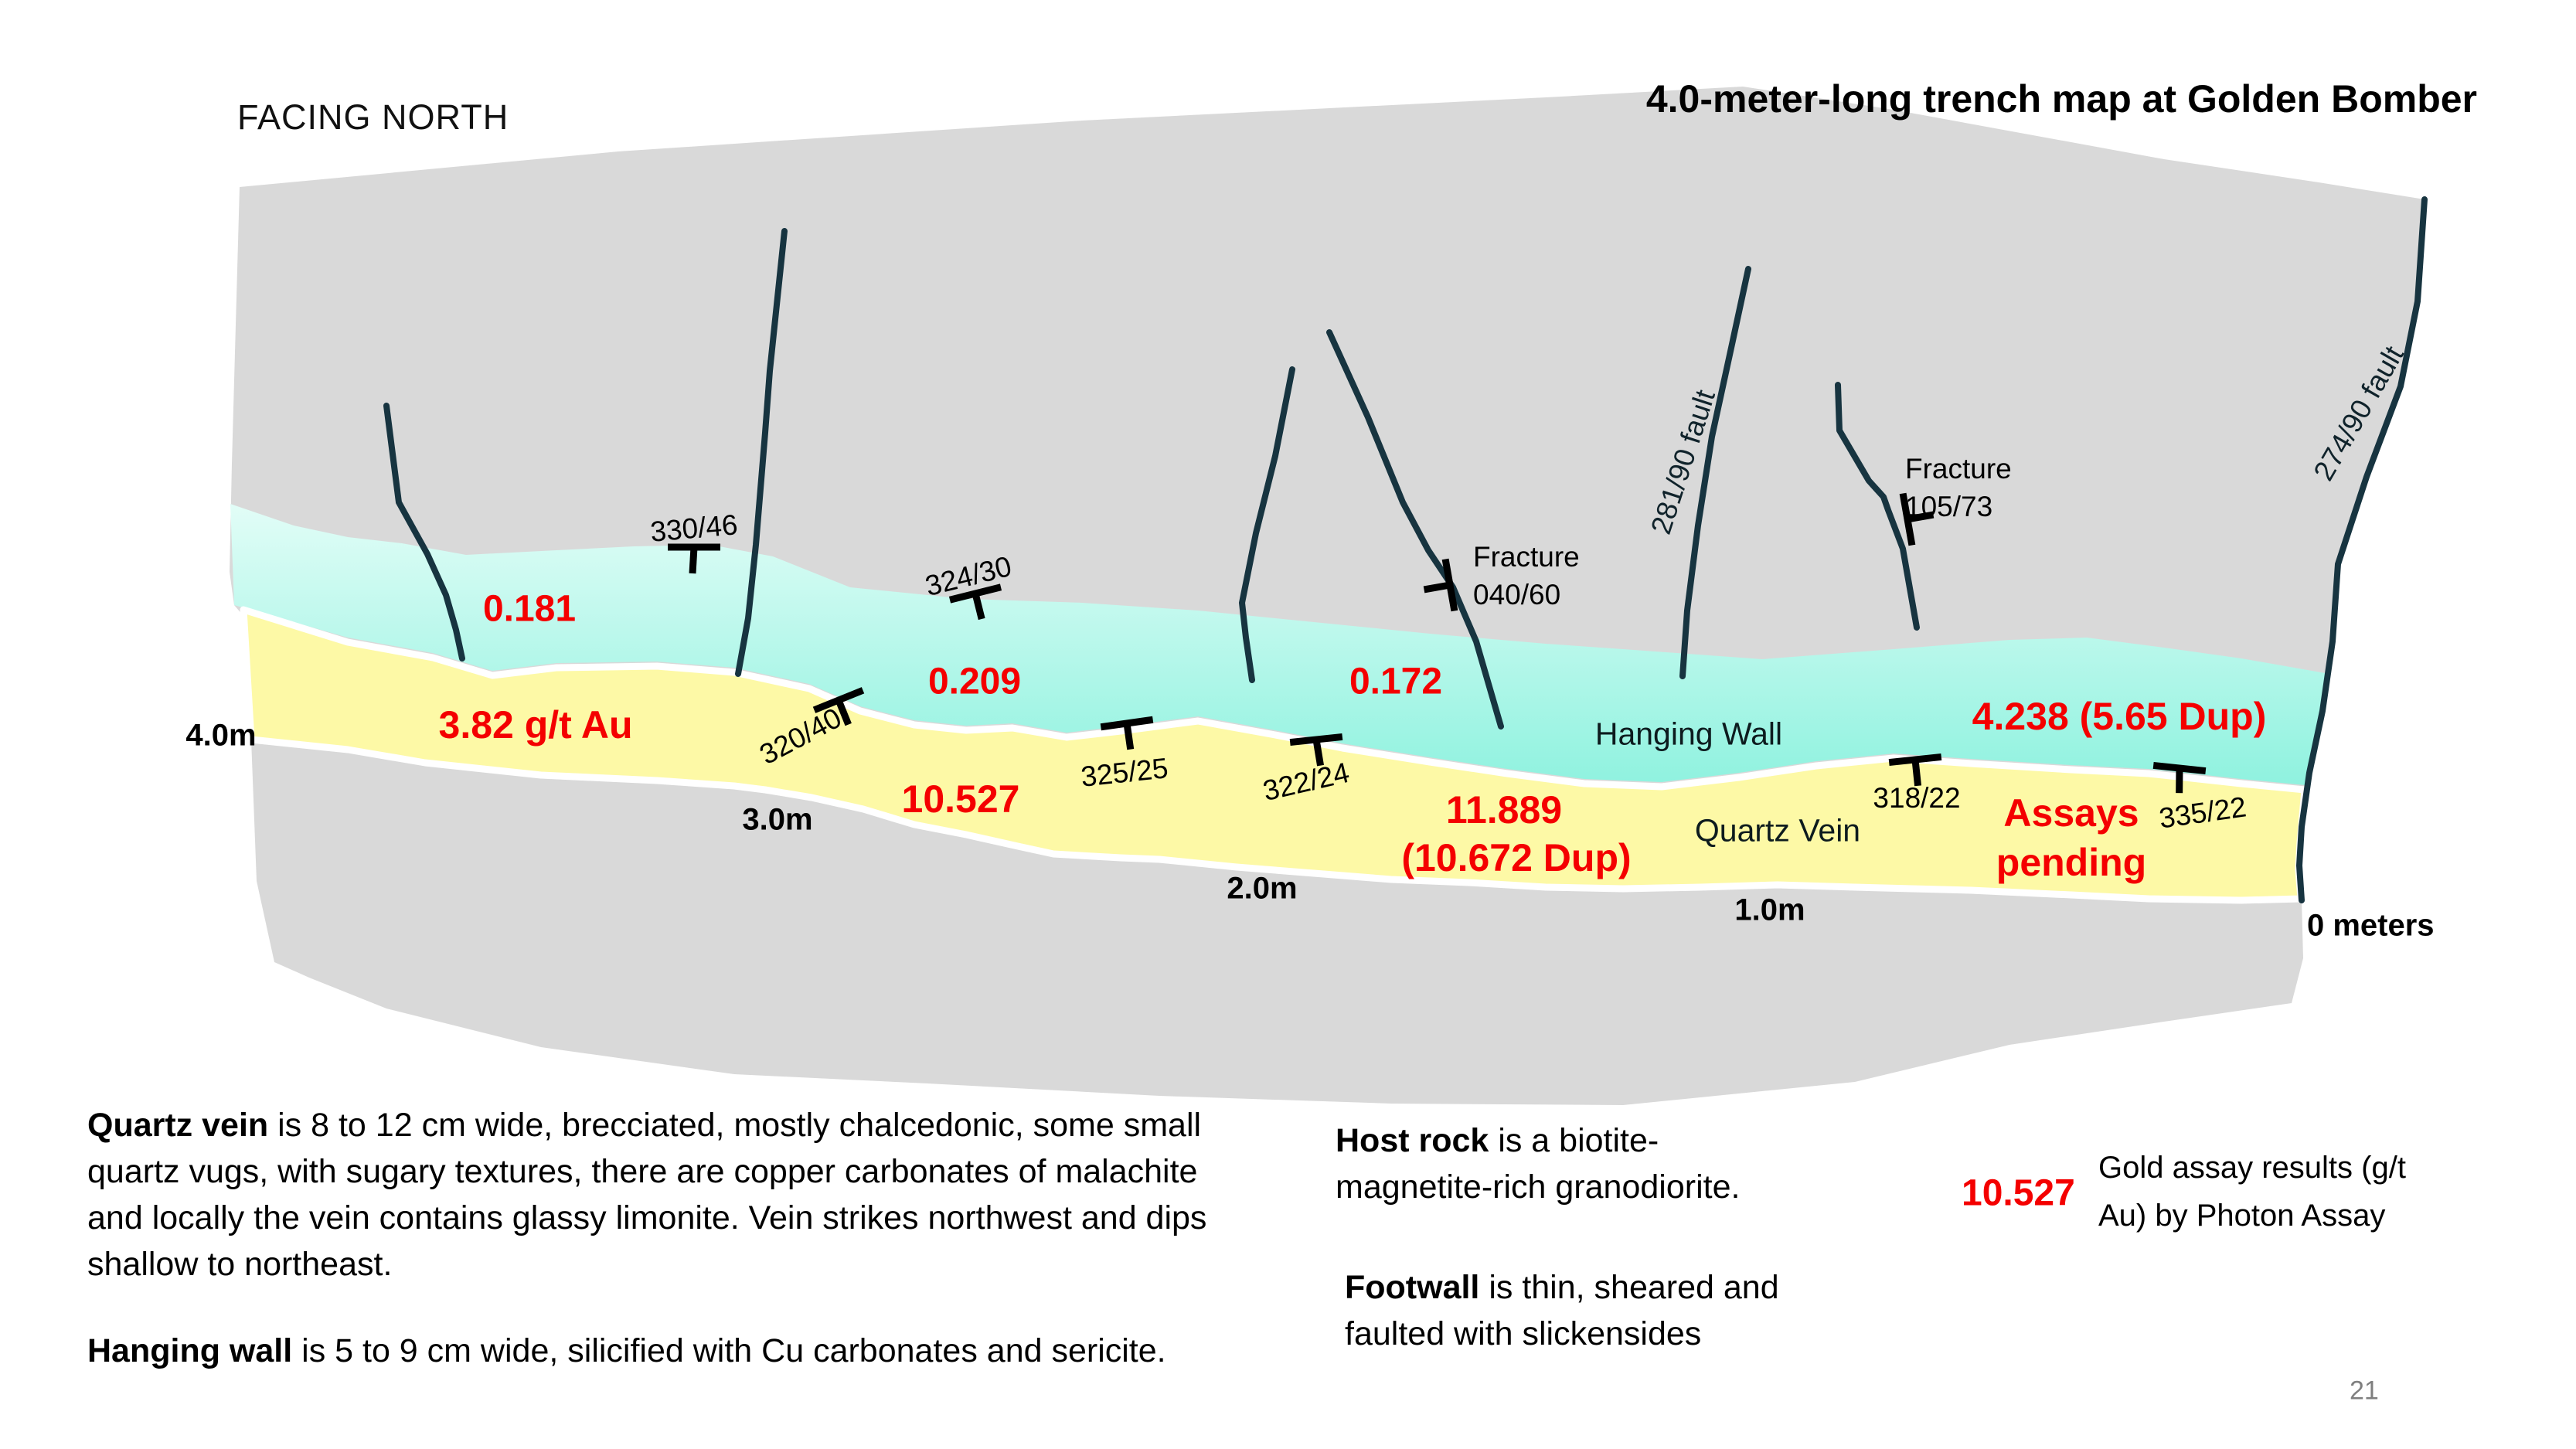 This screenshot has width=2576, height=1449. I want to click on fracture-040-value: 040/60, so click(1517, 595).